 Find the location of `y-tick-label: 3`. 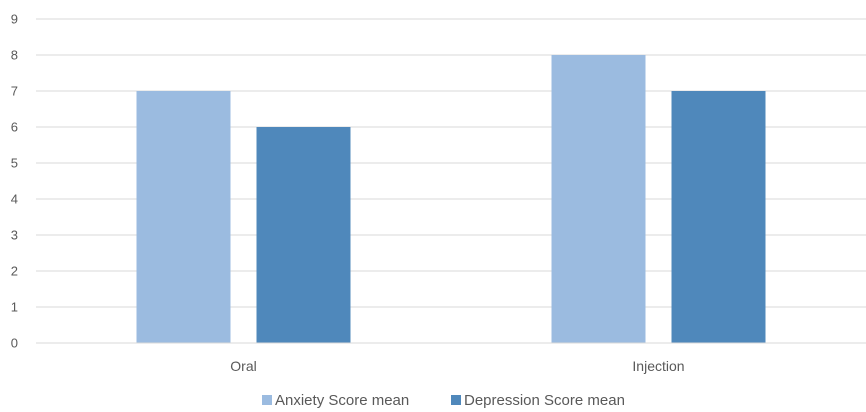

y-tick-label: 3 is located at coordinates (14, 235).